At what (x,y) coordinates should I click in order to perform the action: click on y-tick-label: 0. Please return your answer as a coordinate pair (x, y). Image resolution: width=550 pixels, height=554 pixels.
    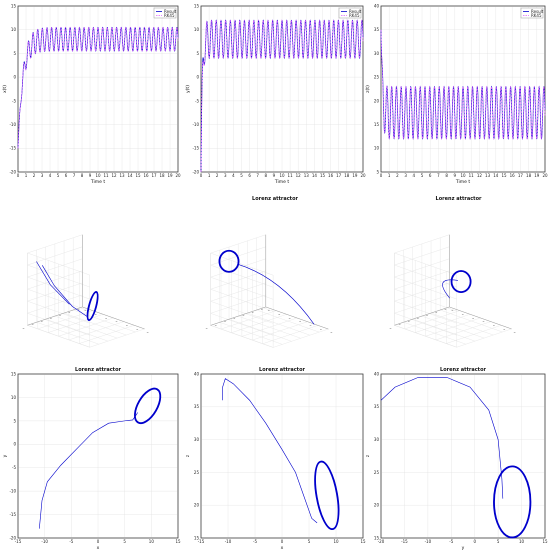
    Looking at the image, I should click on (197, 77).